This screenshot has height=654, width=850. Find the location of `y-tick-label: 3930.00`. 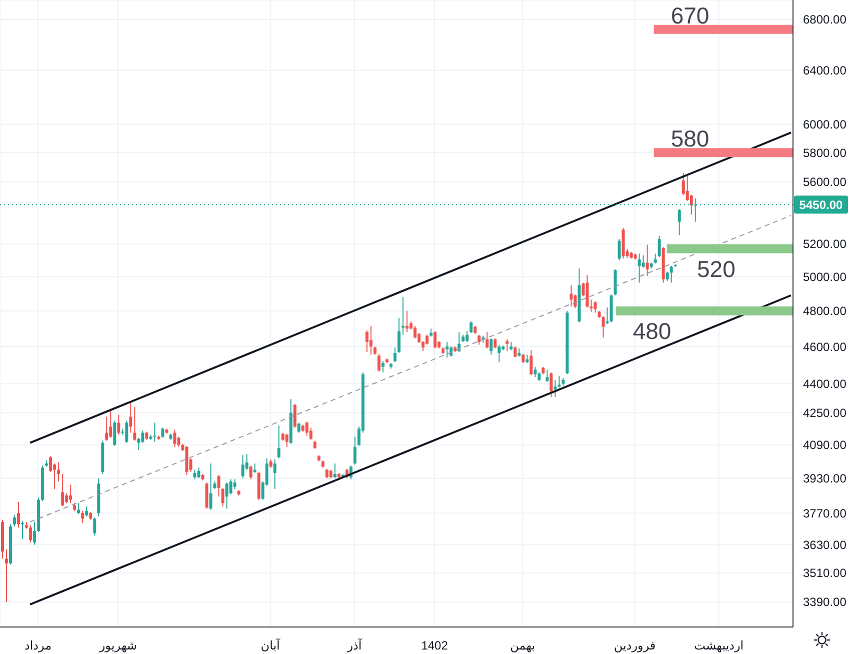

y-tick-label: 3930.00 is located at coordinates (825, 479).